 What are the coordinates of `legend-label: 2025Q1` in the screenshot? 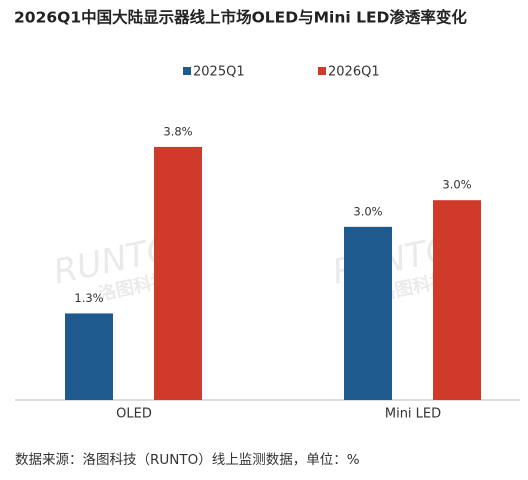 It's located at (219, 72).